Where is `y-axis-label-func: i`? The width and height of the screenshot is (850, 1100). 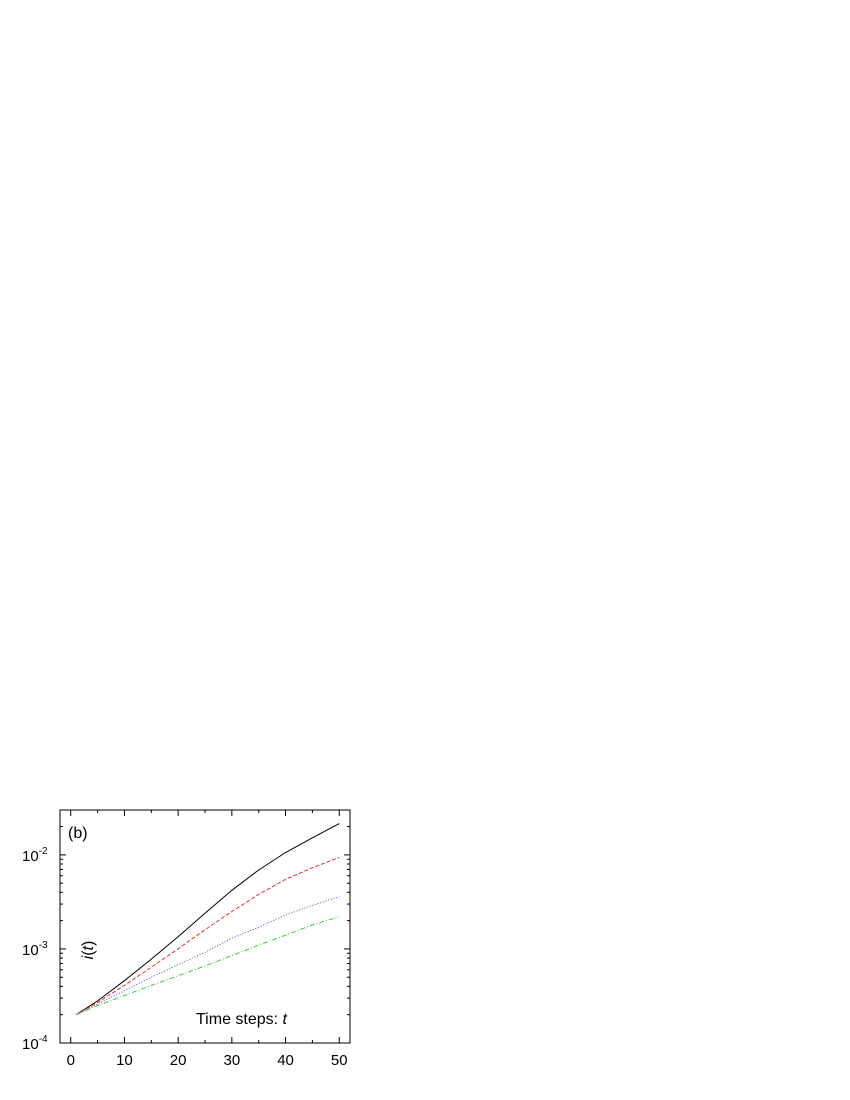
y-axis-label-func: i is located at coordinates (88, 957).